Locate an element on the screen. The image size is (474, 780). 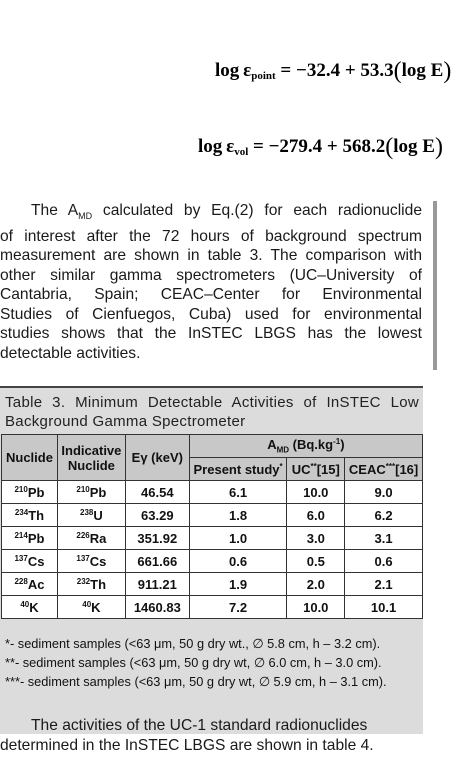
eq1-log: log is located at coordinates (227, 70).